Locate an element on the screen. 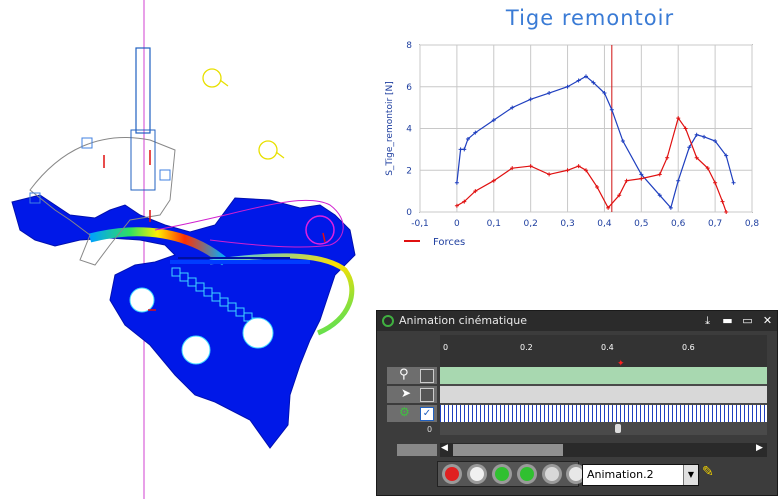 The width and height of the screenshot is (782, 499). y-tick-label: 6 is located at coordinates (409, 88).